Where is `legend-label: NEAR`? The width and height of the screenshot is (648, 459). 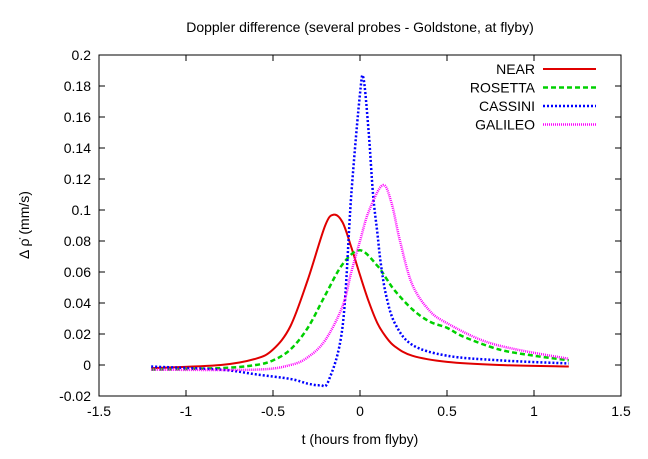
legend-label: NEAR is located at coordinates (515, 69).